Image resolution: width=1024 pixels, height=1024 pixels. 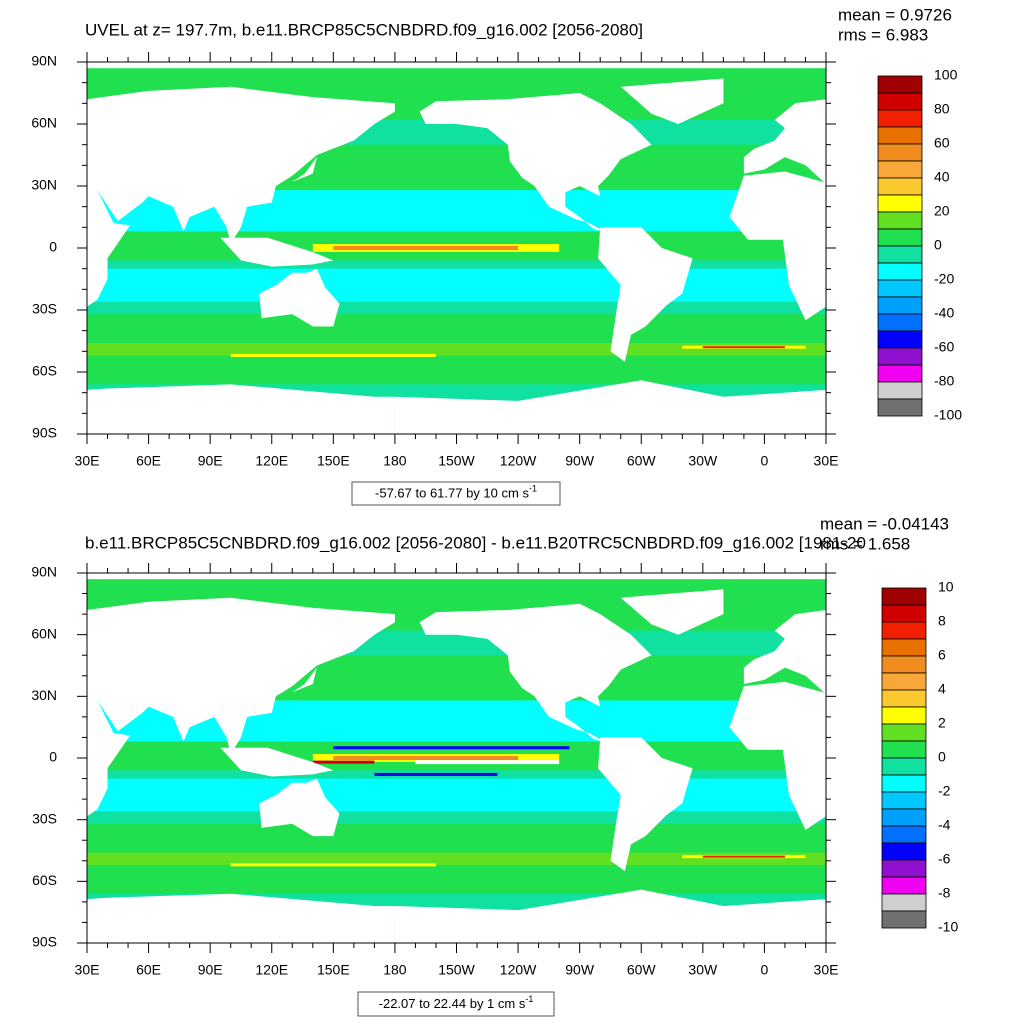 I want to click on colorbar-label: 0, so click(x=942, y=757).